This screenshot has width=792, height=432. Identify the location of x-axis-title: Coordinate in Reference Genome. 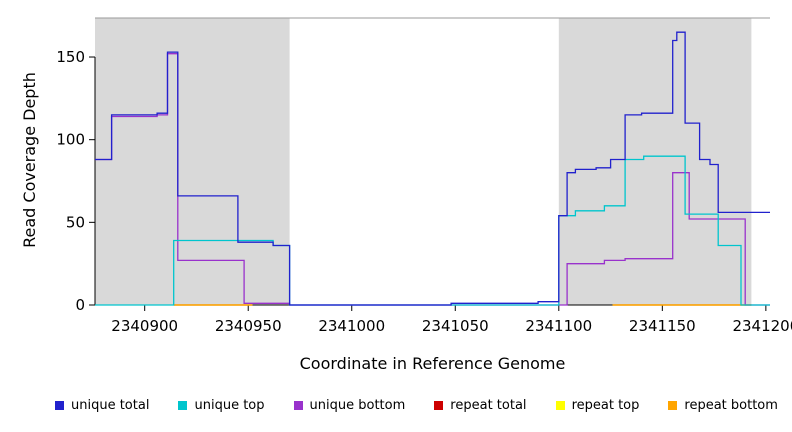
(432, 363).